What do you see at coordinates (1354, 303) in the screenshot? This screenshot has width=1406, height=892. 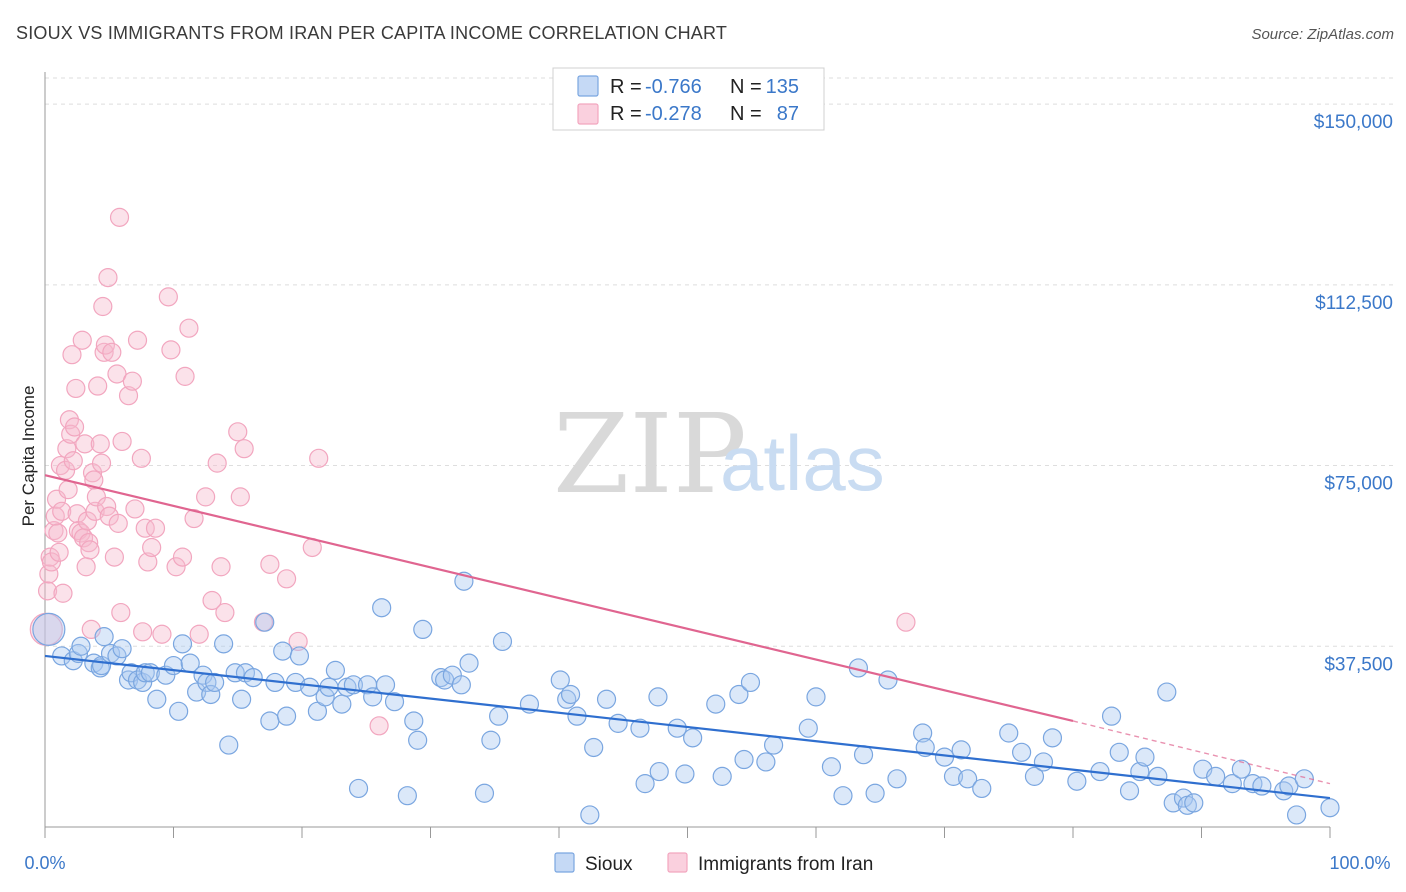 I see `y-tick-label-2: $112,500` at bounding box center [1354, 303].